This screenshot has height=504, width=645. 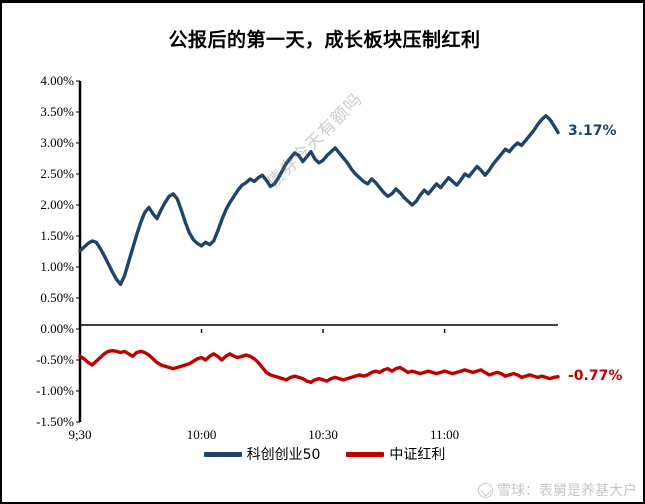 What do you see at coordinates (283, 455) in the screenshot?
I see `legend-label: 科创创业50` at bounding box center [283, 455].